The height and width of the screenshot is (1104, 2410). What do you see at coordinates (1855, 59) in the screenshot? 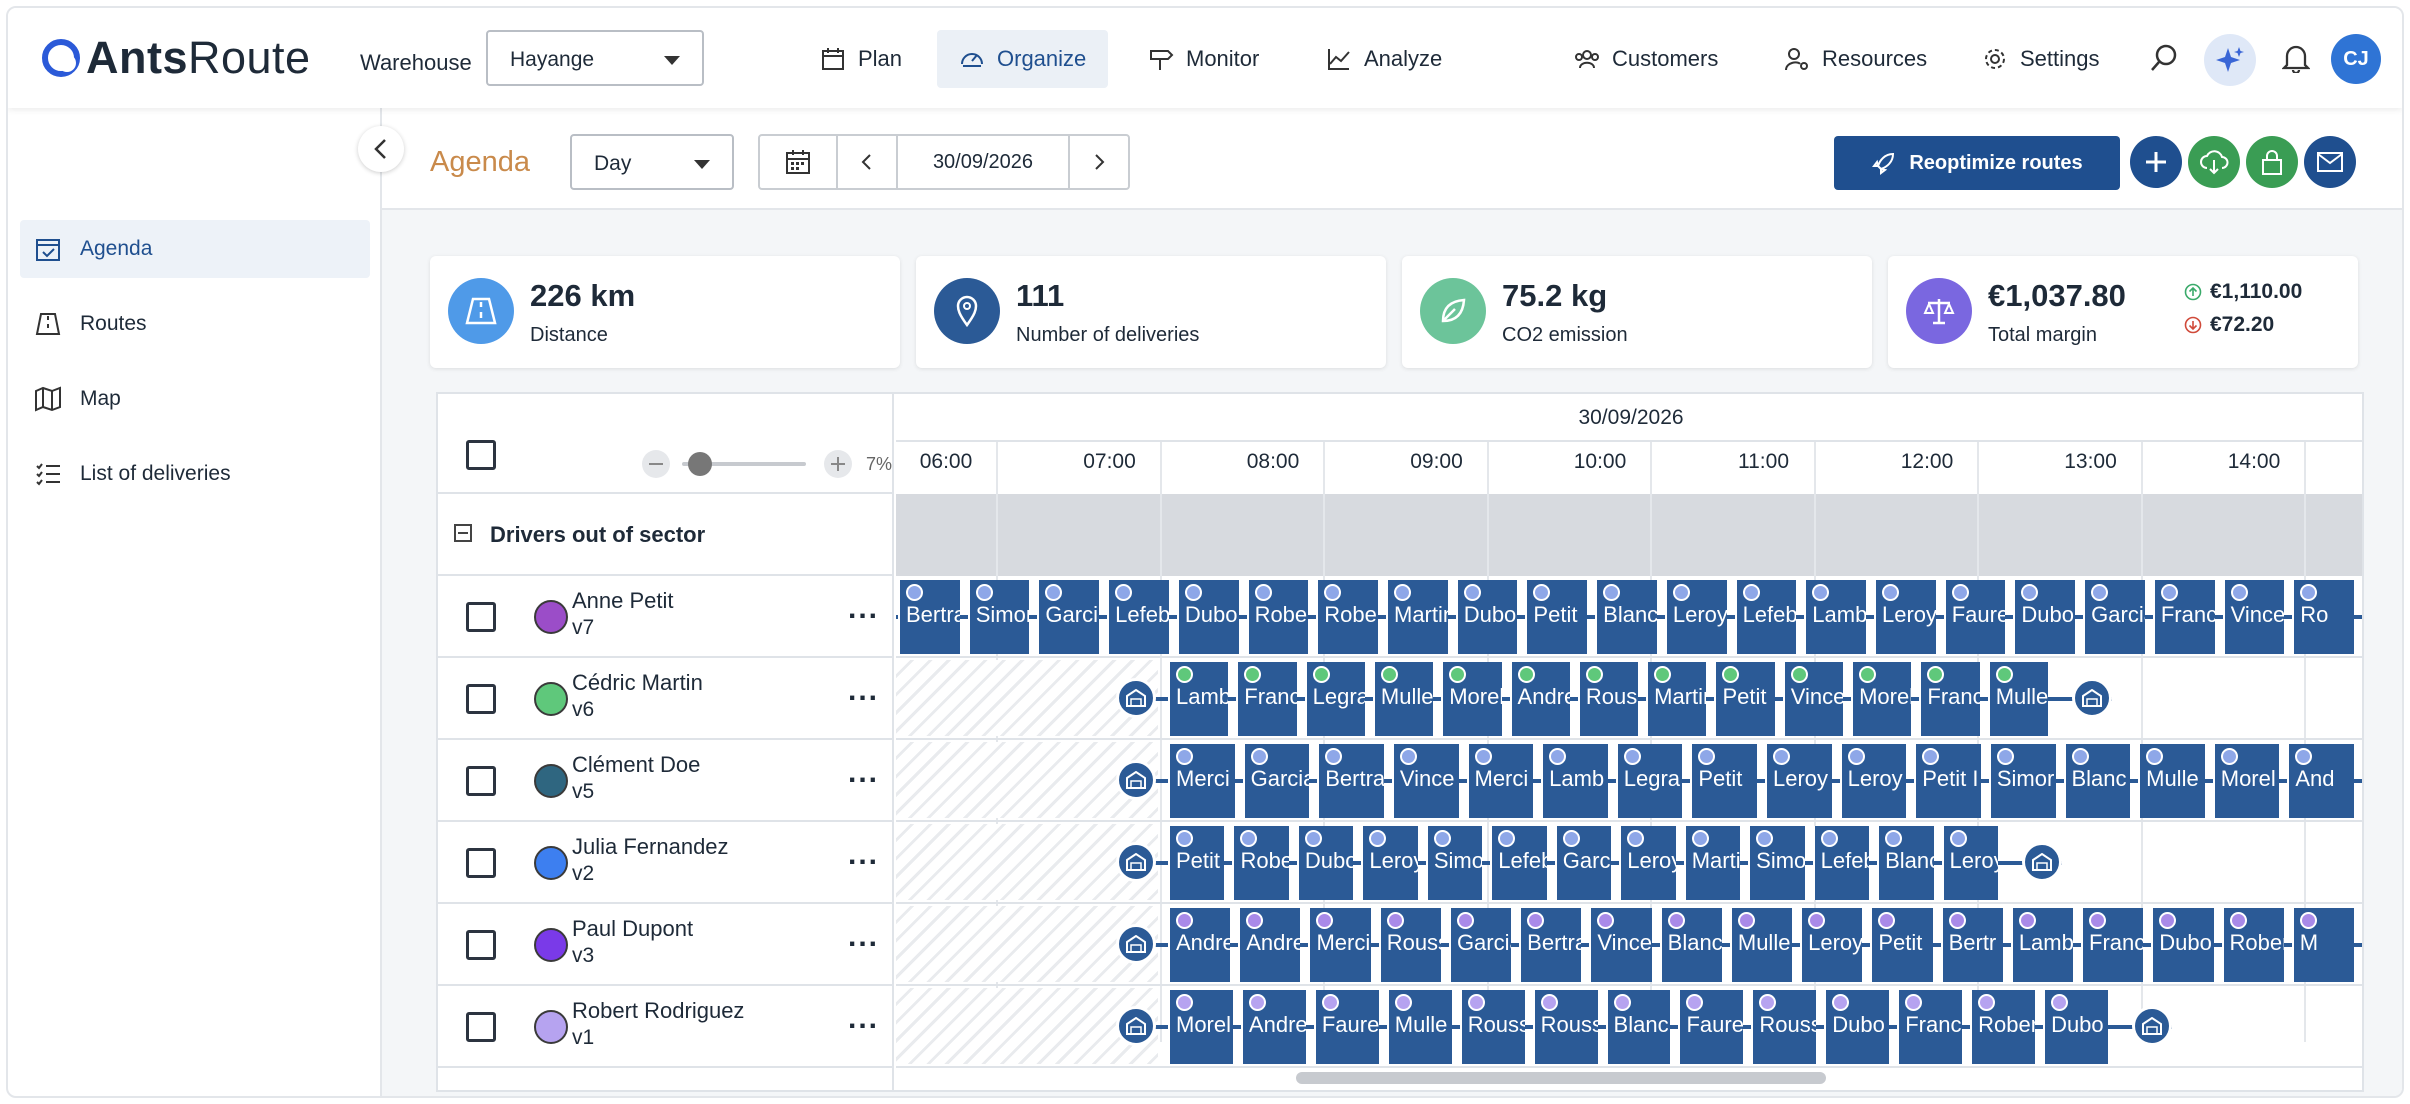
I see `nav-resources: Resources` at bounding box center [1855, 59].